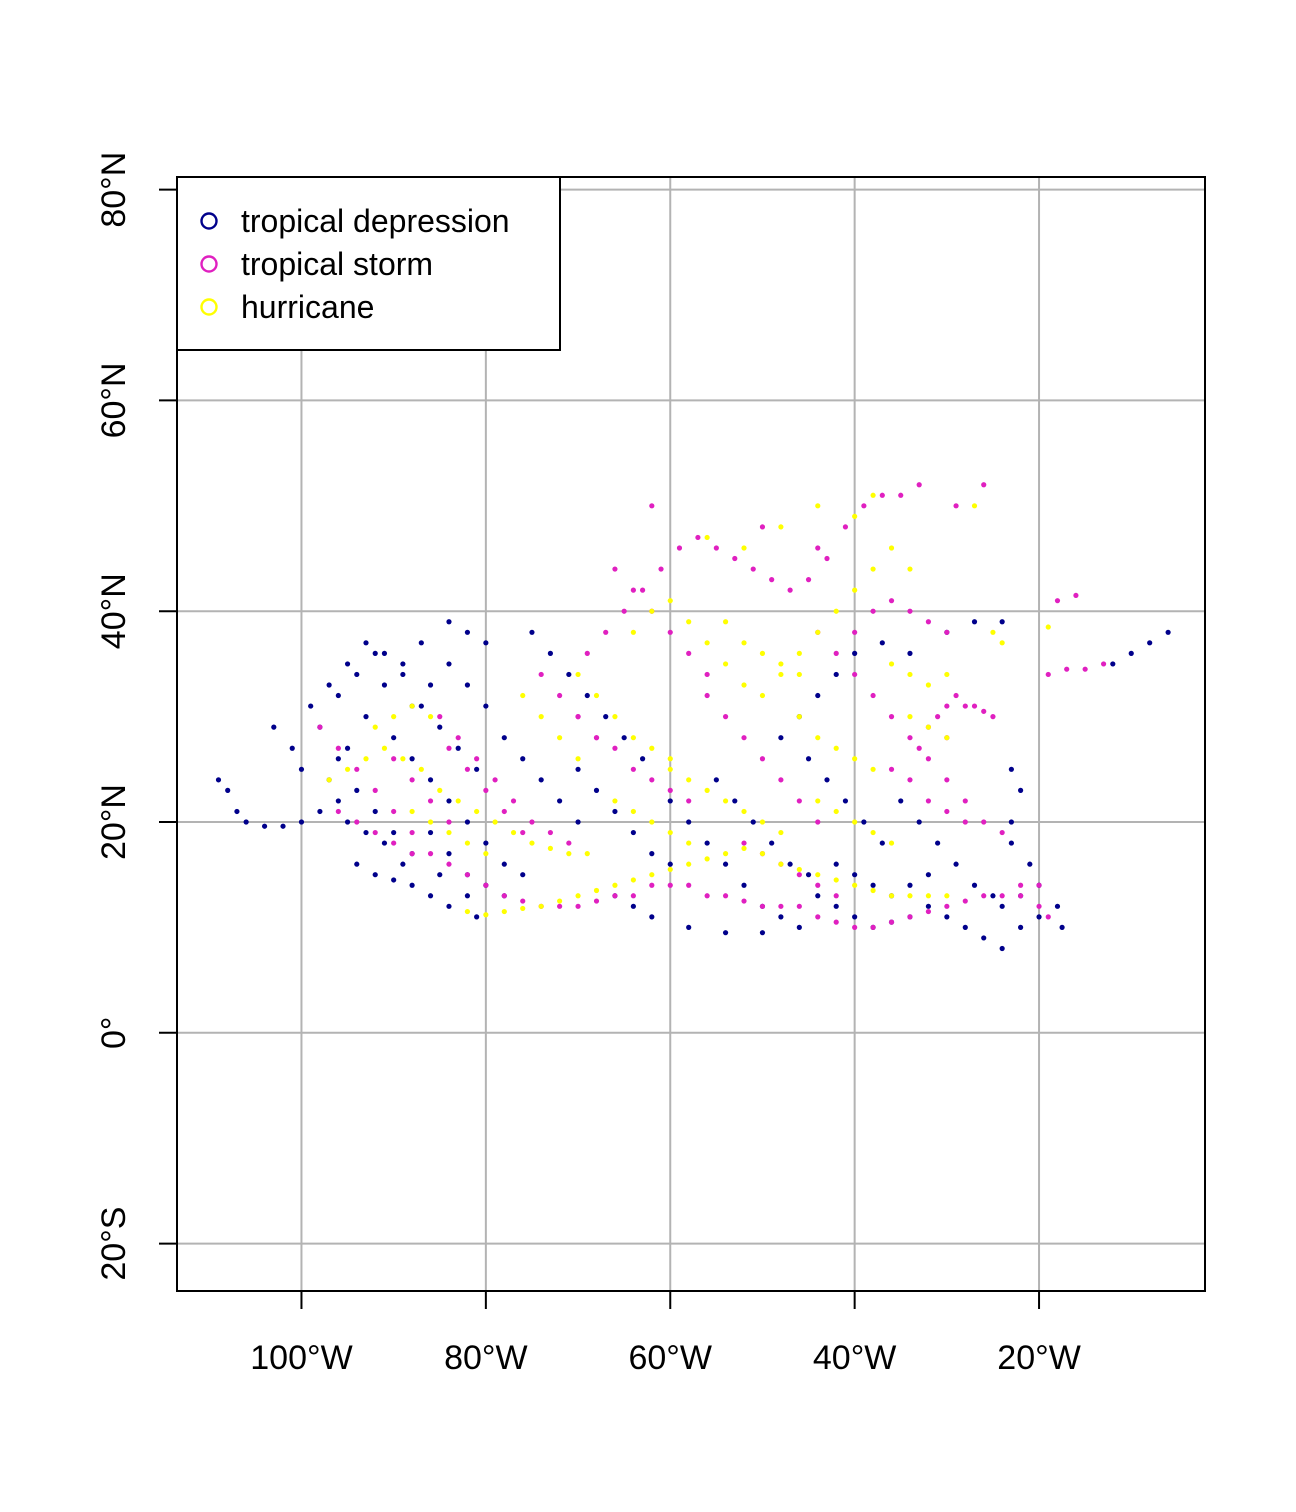  I want to click on y-tick-label: 20°S, so click(114, 1244).